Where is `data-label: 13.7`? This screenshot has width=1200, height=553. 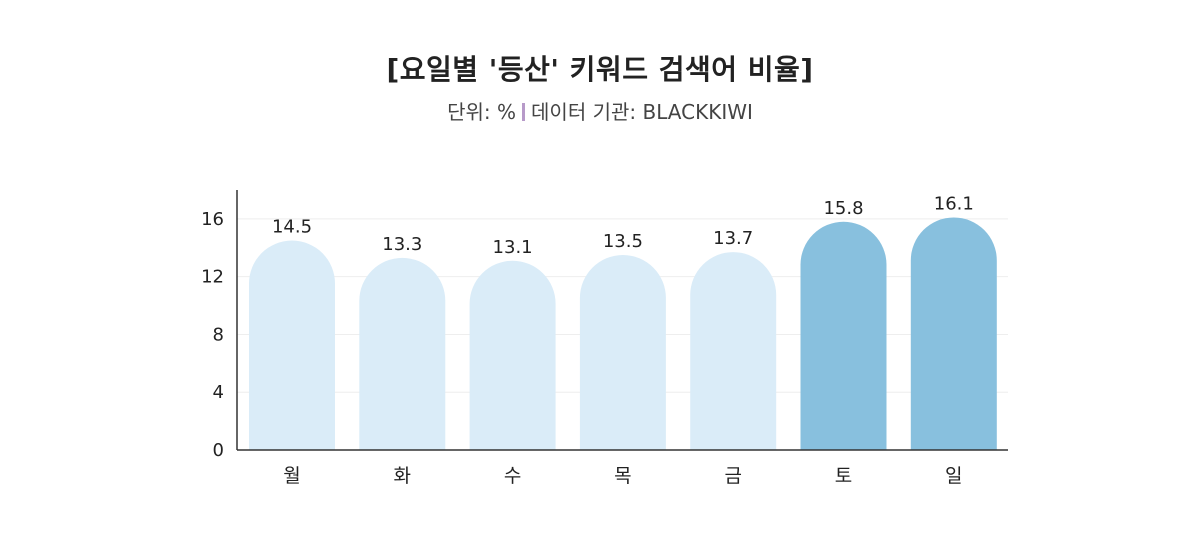 data-label: 13.7 is located at coordinates (733, 238).